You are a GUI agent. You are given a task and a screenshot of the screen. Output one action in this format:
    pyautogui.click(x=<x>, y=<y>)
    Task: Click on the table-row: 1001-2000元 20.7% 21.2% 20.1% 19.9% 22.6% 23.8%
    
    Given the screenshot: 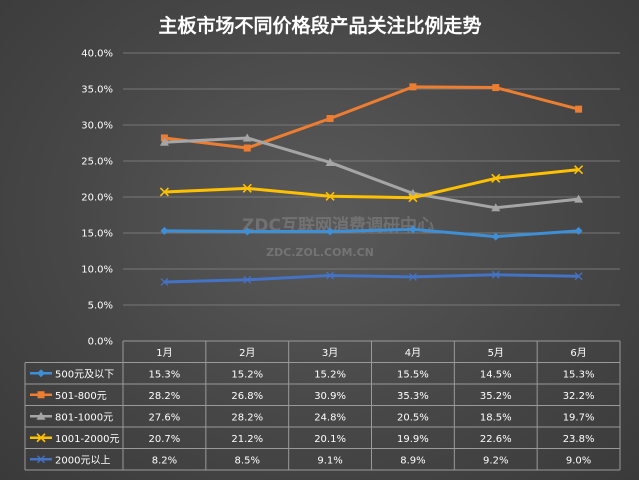 What is the action you would take?
    pyautogui.click(x=312, y=439)
    